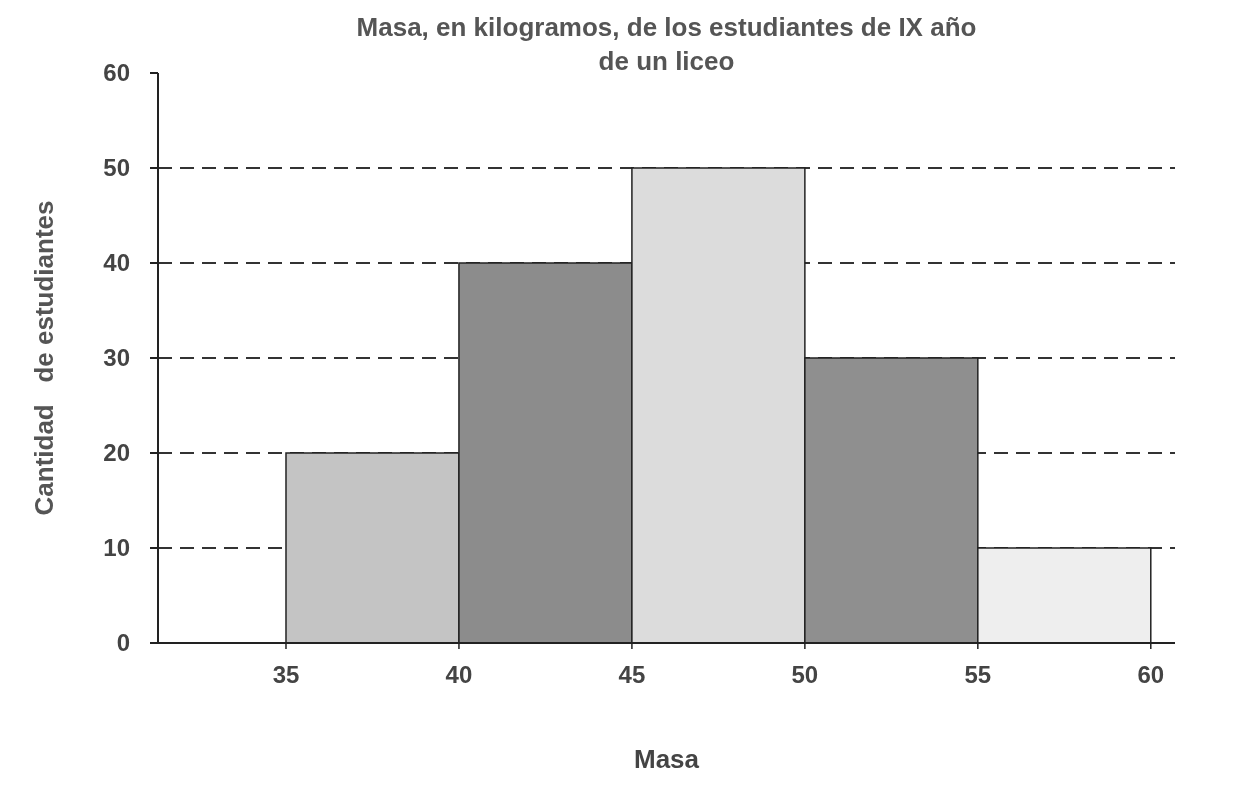  Describe the element at coordinates (116, 548) in the screenshot. I see `y-tick-label: 10` at that location.